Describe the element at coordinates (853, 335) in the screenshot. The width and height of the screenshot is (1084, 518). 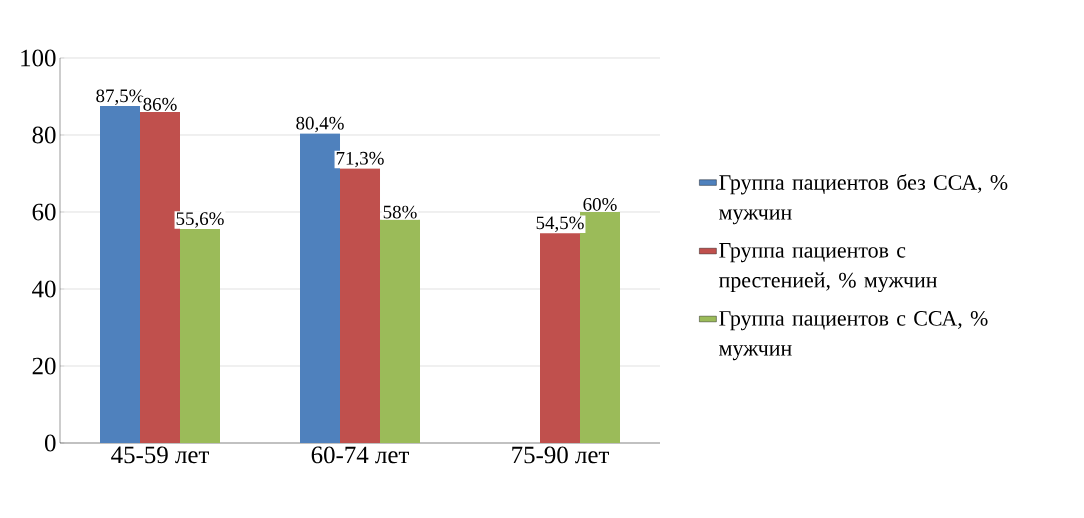
I see `legend-label: Группа пациентов с ССА, % мужчин` at that location.